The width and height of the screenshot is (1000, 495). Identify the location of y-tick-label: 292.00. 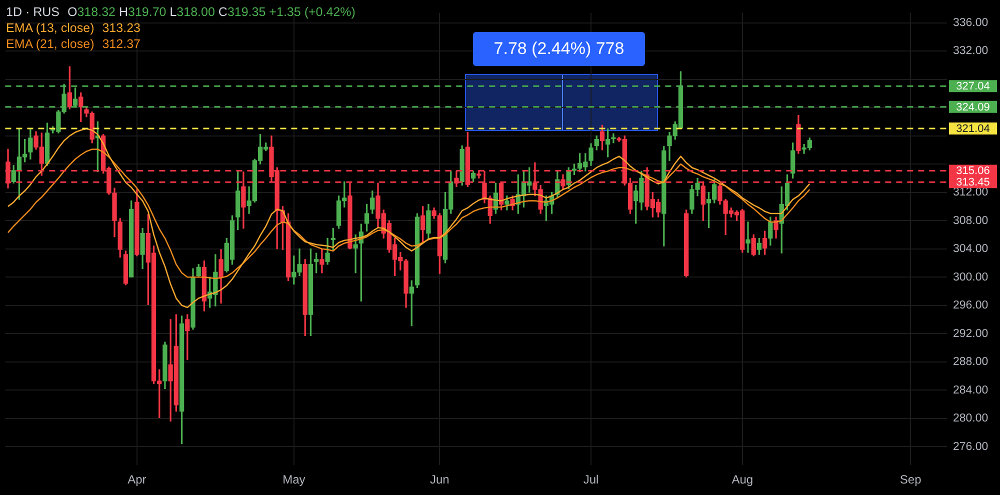
(970, 334).